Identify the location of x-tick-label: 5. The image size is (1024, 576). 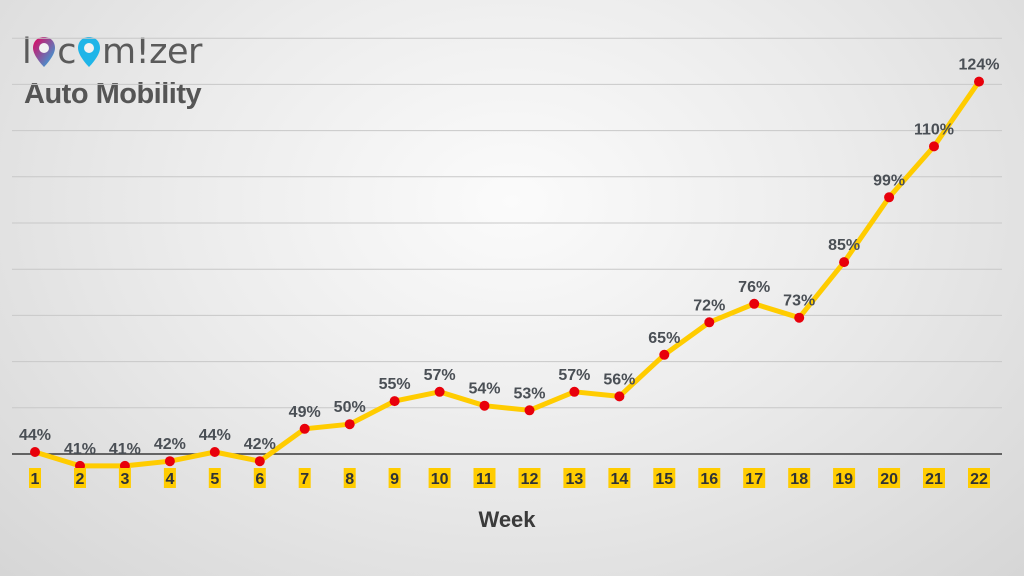
(214, 479).